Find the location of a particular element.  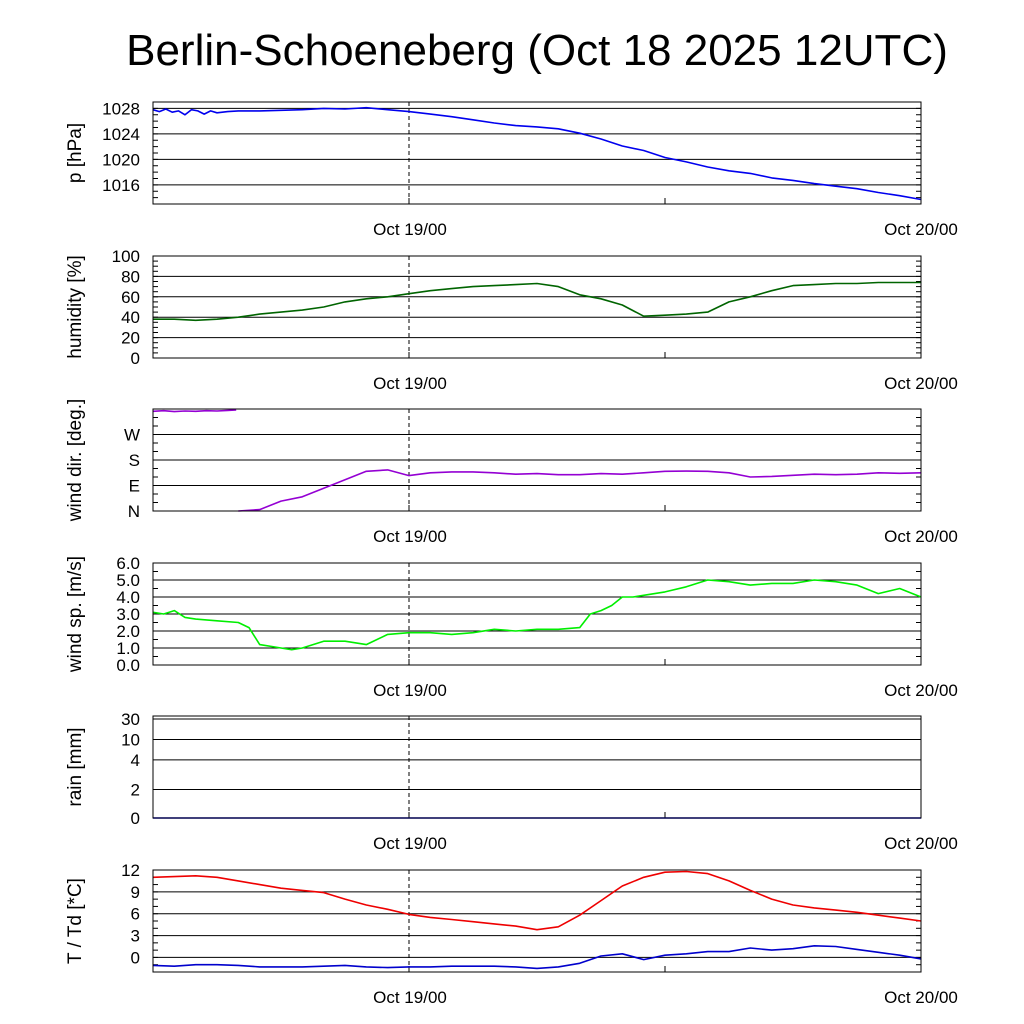

y-tick-label: 20 is located at coordinates (130, 338).